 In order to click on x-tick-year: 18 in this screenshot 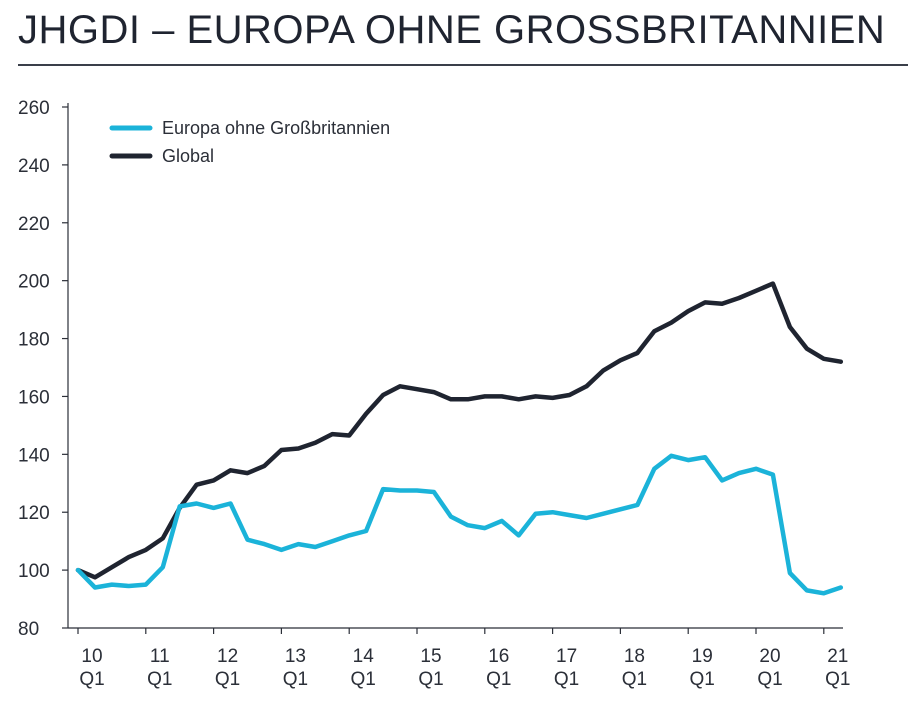, I will do `click(634, 656)`.